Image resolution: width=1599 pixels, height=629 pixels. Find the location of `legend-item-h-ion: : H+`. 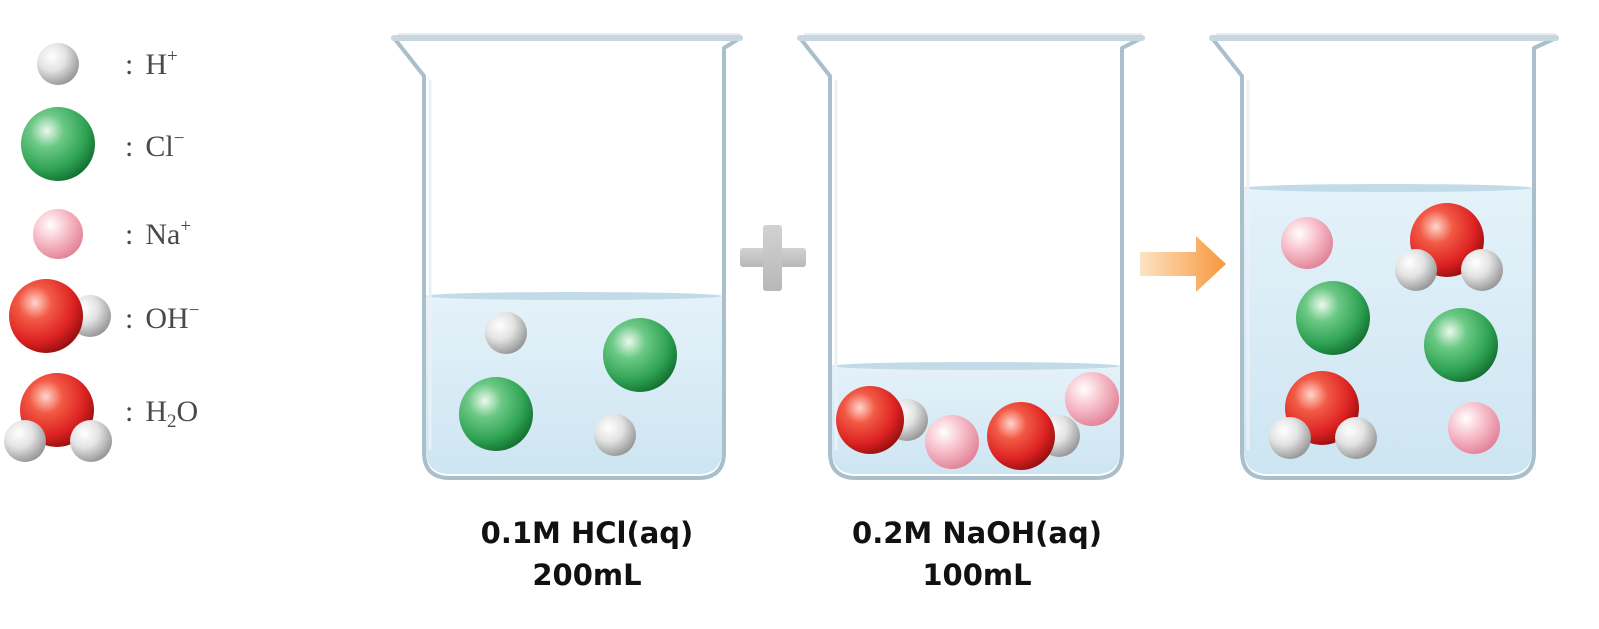

legend-item-h-ion: : H+ is located at coordinates (107, 64).